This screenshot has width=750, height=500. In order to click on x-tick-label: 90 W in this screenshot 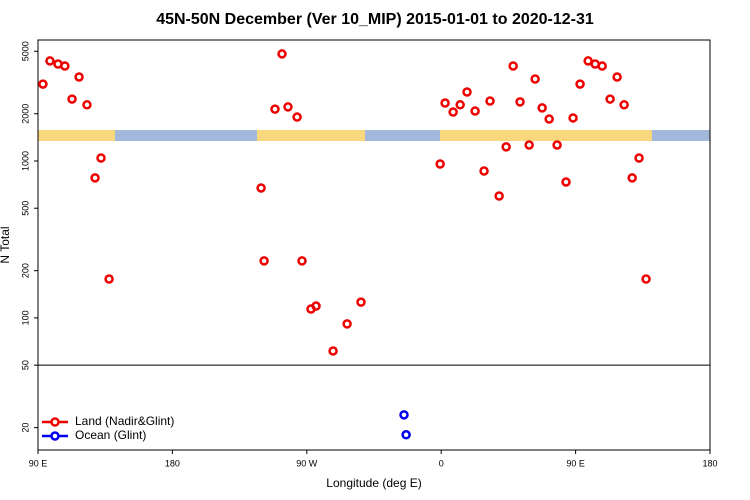, I will do `click(307, 463)`.